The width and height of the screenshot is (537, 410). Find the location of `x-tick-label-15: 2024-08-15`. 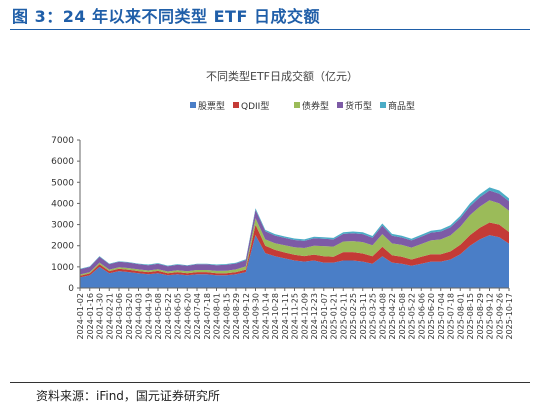

x-tick-label-15: 2024-08-15 is located at coordinates (226, 316).